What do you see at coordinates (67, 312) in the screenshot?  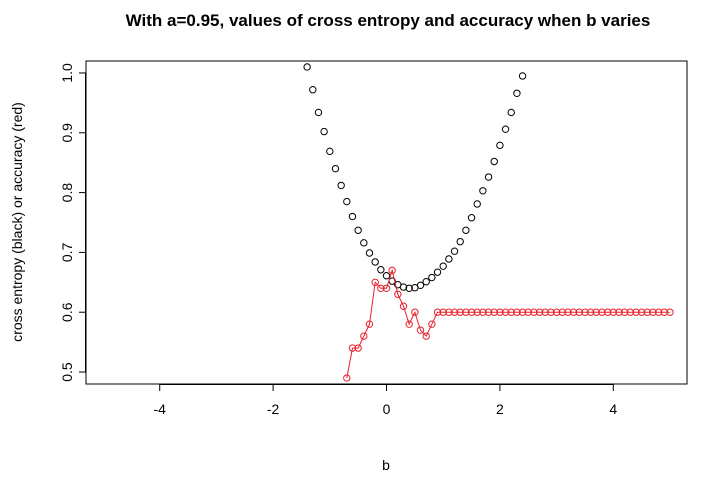 I see `y-tick-label: 0.6` at bounding box center [67, 312].